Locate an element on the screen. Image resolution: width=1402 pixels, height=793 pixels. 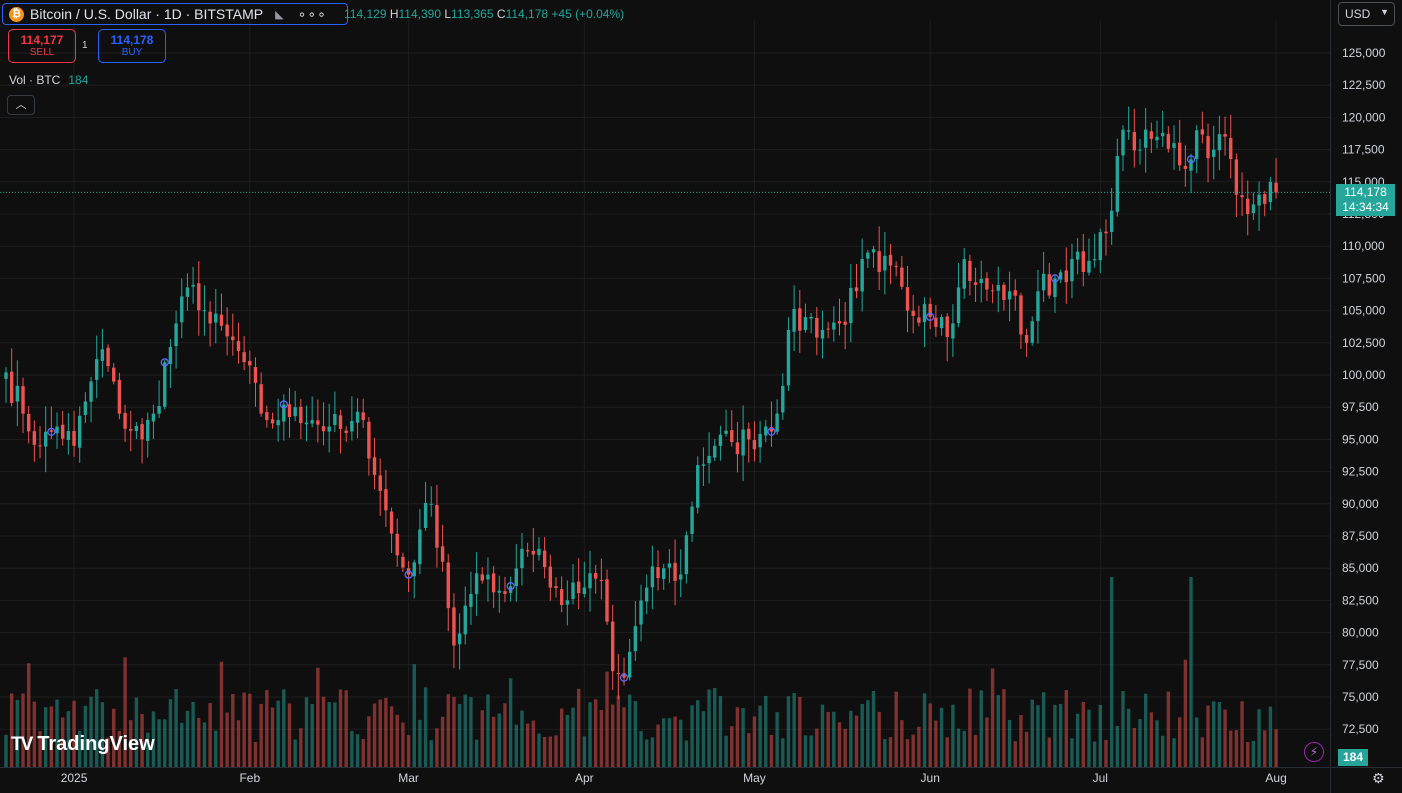
y-tick-label: 77,500 is located at coordinates (1360, 665).